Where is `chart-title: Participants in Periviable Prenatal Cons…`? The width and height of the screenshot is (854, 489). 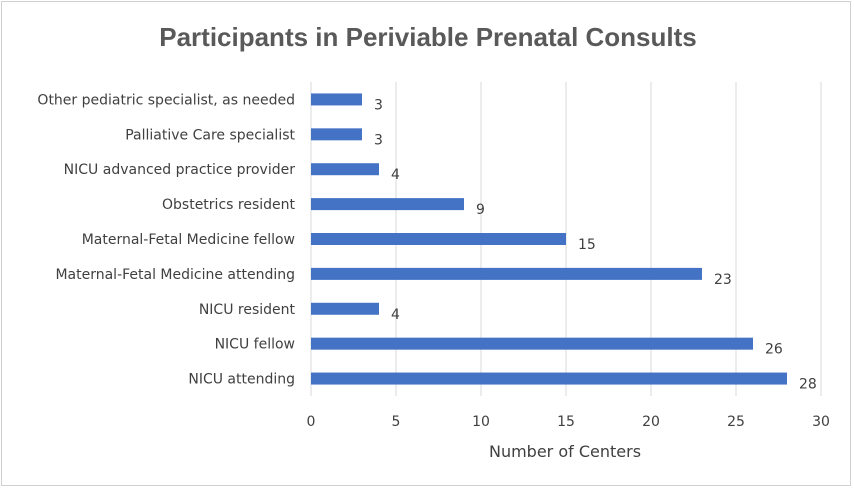
chart-title: Participants in Periviable Prenatal Cons… is located at coordinates (428, 37).